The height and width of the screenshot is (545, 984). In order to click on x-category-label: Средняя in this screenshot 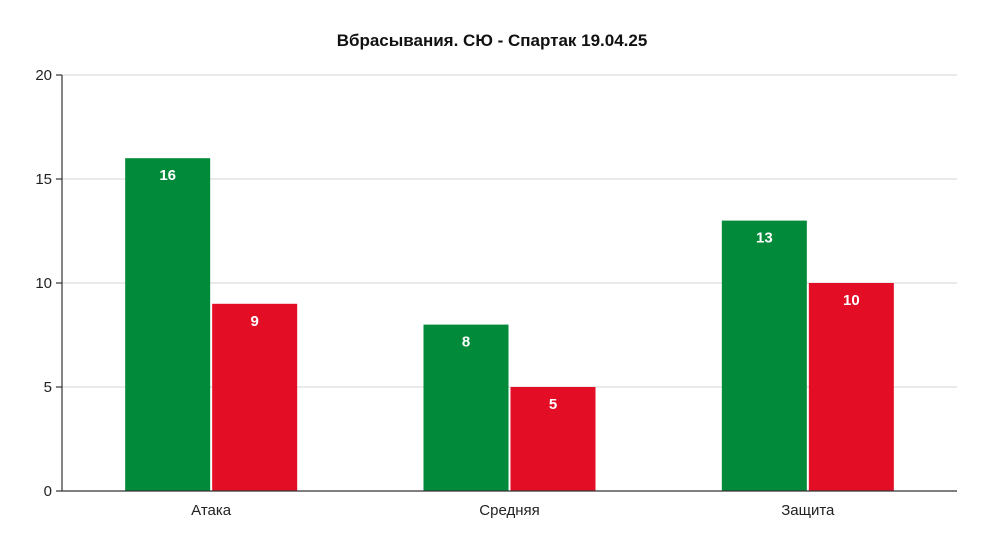, I will do `click(509, 510)`.